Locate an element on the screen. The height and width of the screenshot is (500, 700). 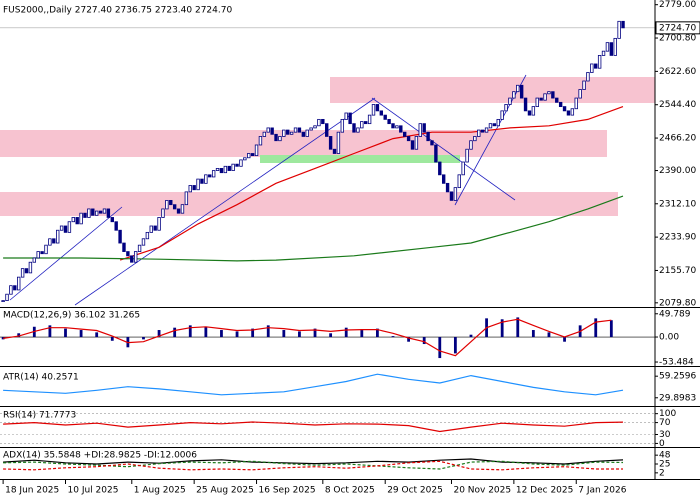
x-tick-label: 10 Jul 2025 is located at coordinates (93, 491).